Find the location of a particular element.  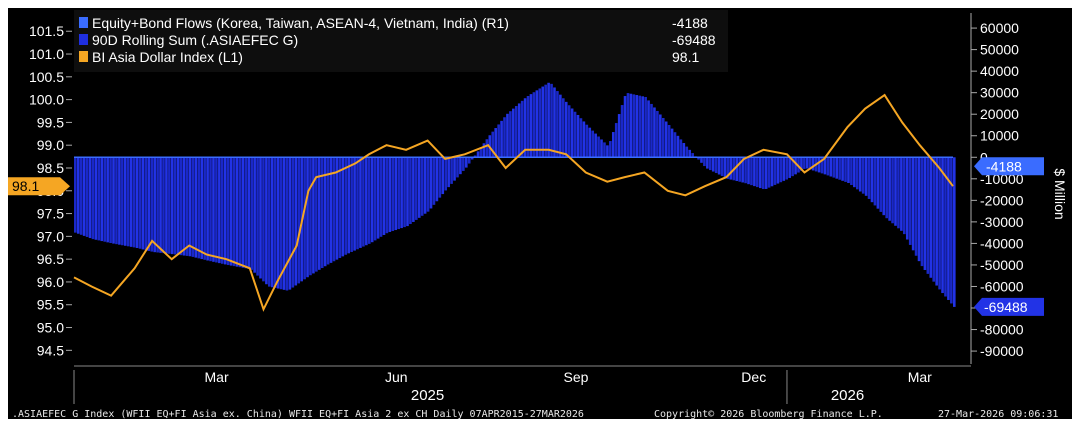

footer-timestamp: 27-Mar-2026 09:06:31 is located at coordinates (998, 414).